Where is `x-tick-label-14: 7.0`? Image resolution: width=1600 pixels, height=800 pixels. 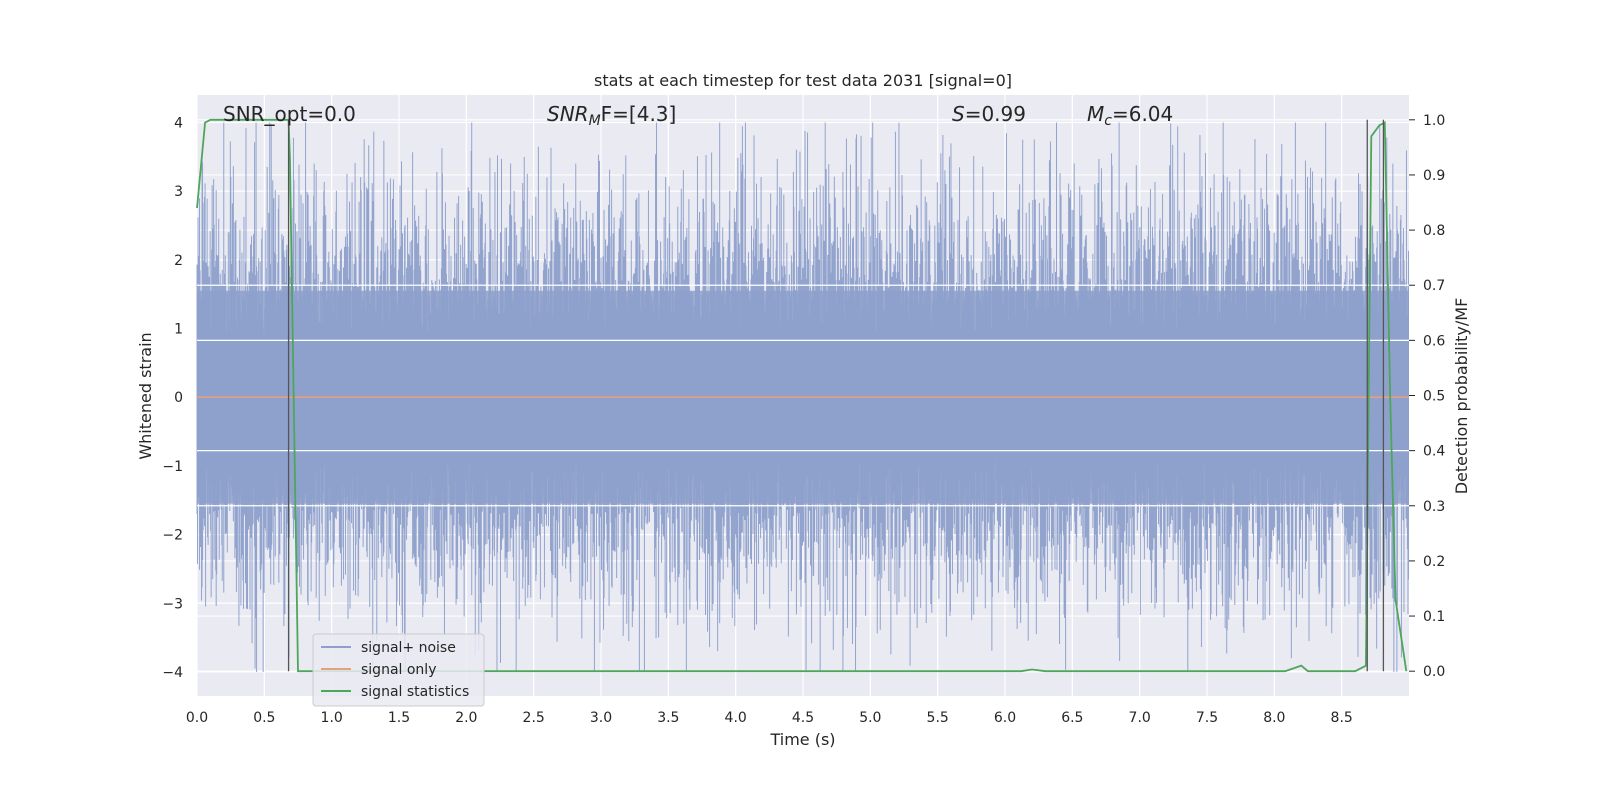
x-tick-label-14: 7.0 is located at coordinates (1140, 718).